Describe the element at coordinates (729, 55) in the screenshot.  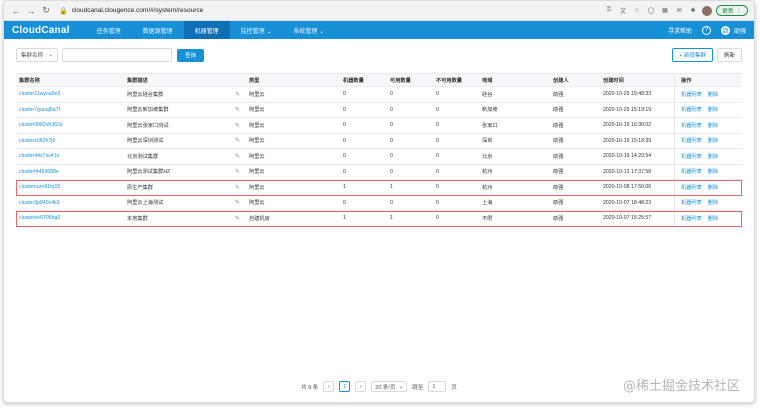
I see `refresh-button: 刷新` at that location.